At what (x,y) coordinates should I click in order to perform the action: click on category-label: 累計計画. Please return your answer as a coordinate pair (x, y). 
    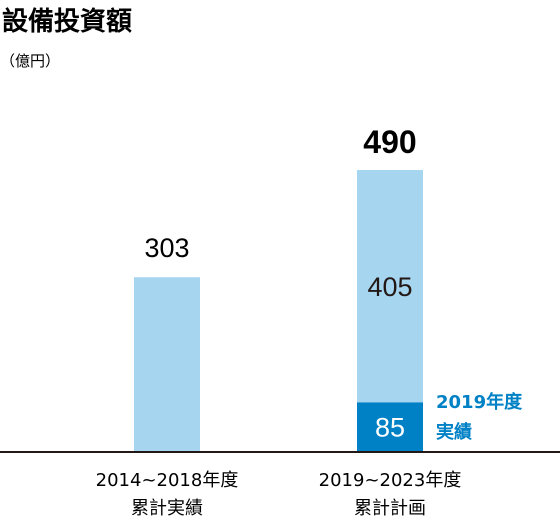
    Looking at the image, I should click on (390, 508).